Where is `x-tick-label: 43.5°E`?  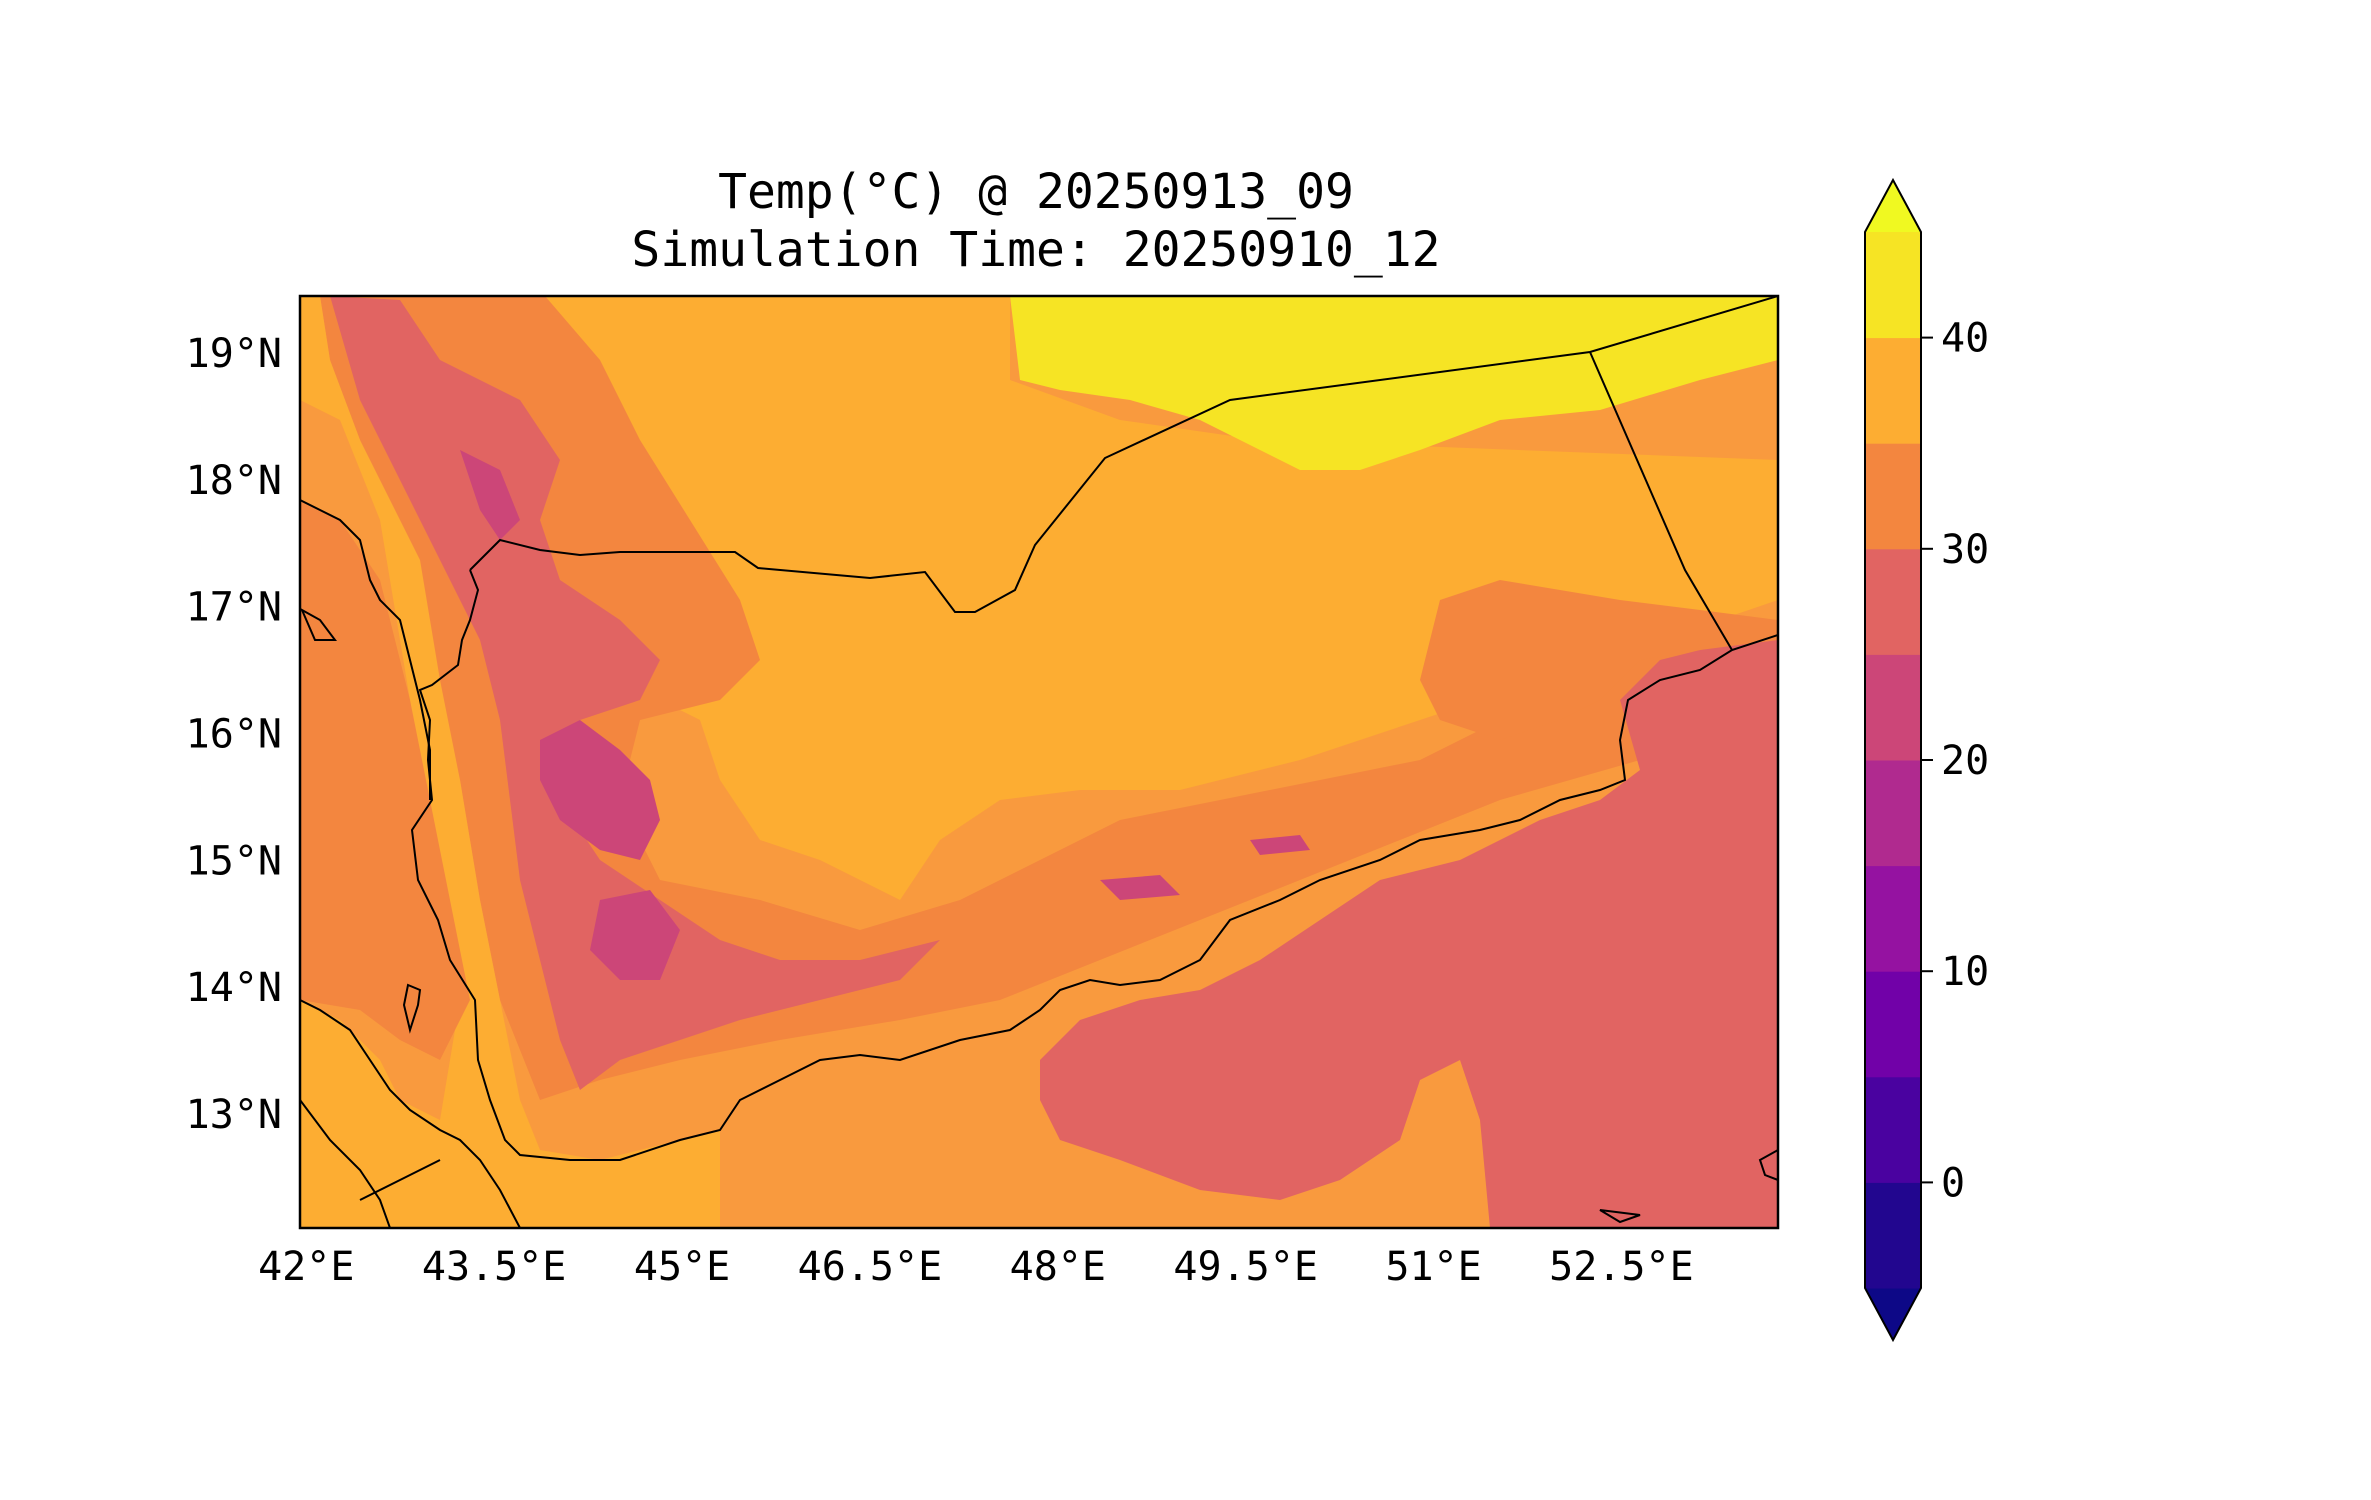
x-tick-label: 43.5°E is located at coordinates (494, 1267).